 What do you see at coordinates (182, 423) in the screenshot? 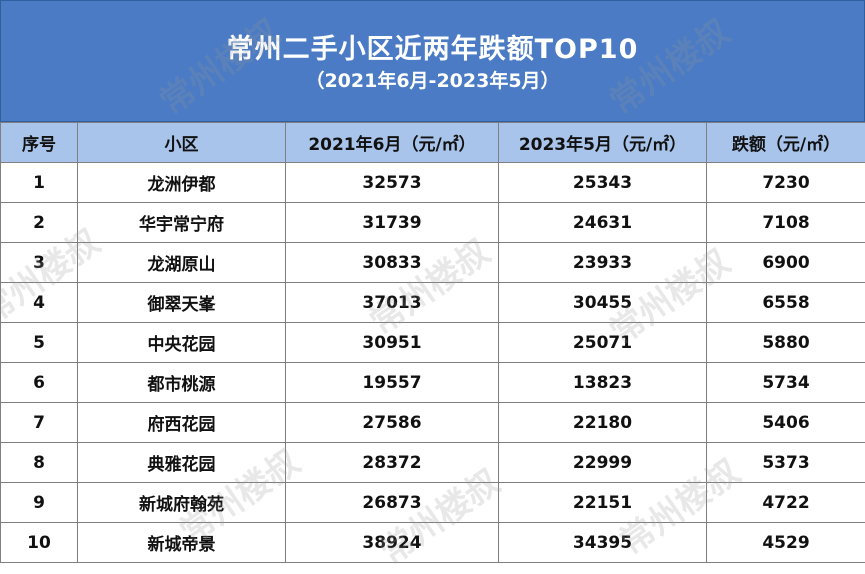
I see `cell-community: 府西花园` at bounding box center [182, 423].